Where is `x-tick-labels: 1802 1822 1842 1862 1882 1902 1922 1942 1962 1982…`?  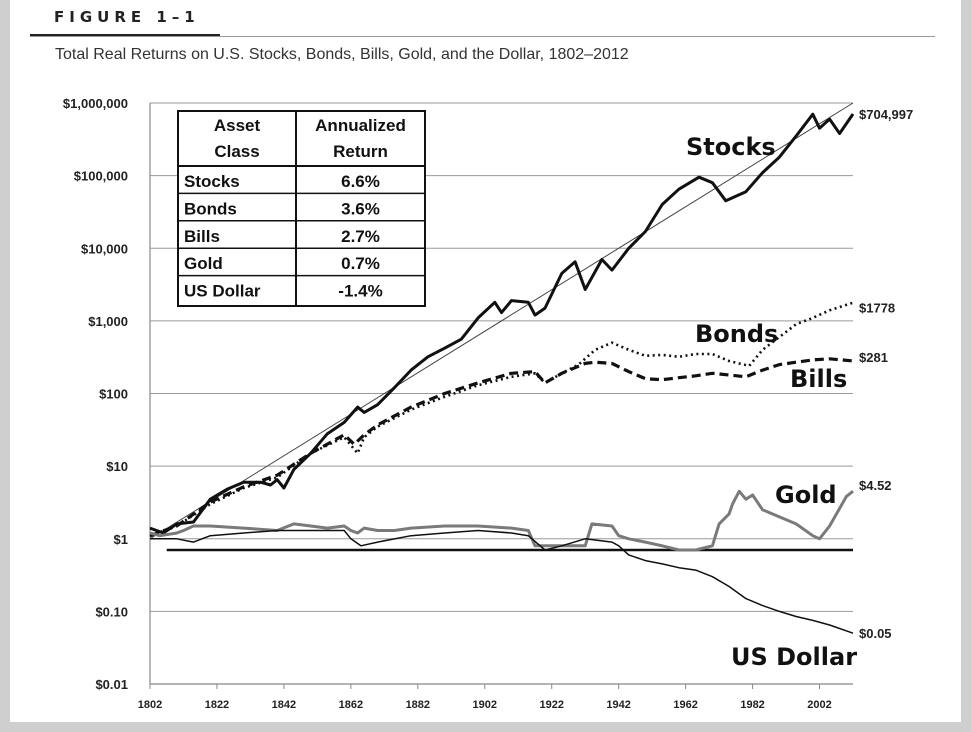
x-tick-labels: 1802 1822 1842 1862 1882 1902 1922 1942 1962 1982… is located at coordinates (485, 705).